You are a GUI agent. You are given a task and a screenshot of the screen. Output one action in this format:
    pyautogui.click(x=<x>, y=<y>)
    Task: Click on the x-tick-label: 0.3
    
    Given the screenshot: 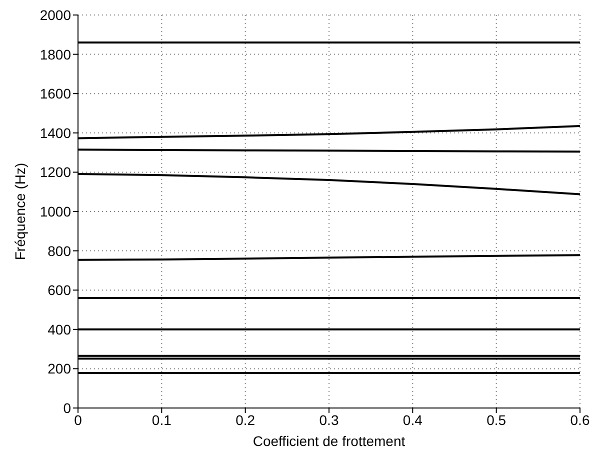 What is the action you would take?
    pyautogui.click(x=329, y=420)
    